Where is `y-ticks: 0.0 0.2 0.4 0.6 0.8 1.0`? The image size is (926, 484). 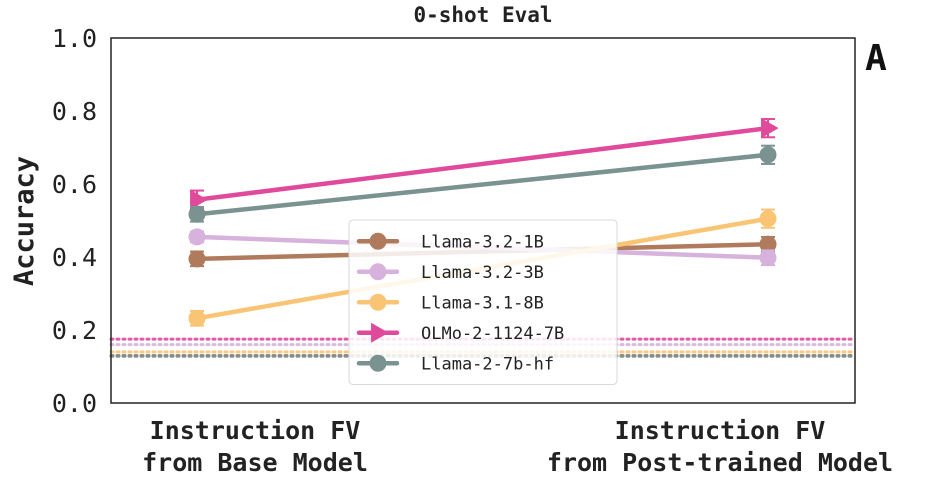 y-ticks: 0.0 0.2 0.4 0.6 0.8 1.0 is located at coordinates (74, 221).